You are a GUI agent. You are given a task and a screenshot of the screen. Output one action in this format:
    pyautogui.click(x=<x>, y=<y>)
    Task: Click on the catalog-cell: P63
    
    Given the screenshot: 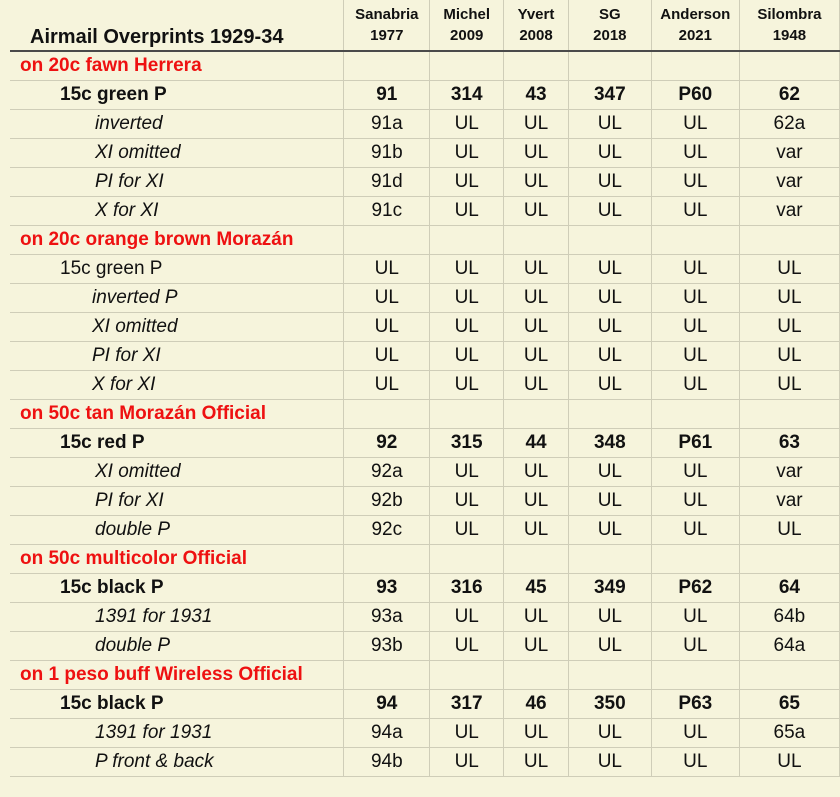 What is the action you would take?
    pyautogui.click(x=695, y=704)
    